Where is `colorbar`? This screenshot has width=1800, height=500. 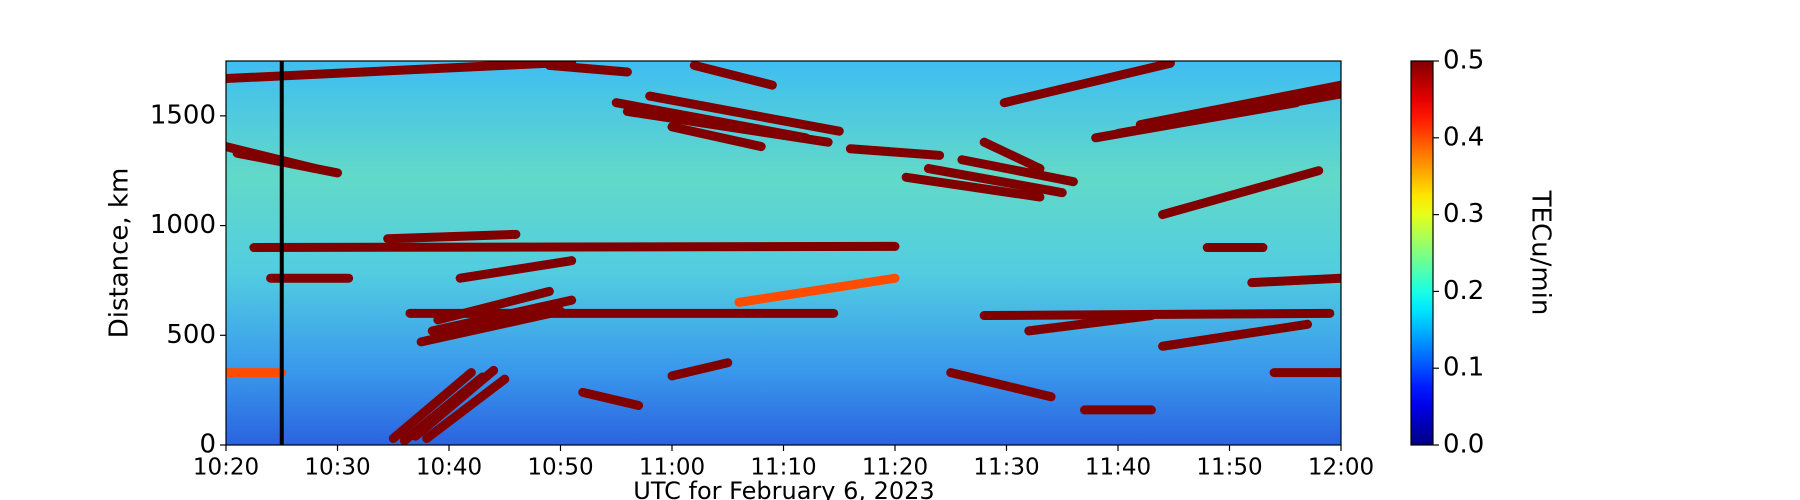 colorbar is located at coordinates (1422, 253).